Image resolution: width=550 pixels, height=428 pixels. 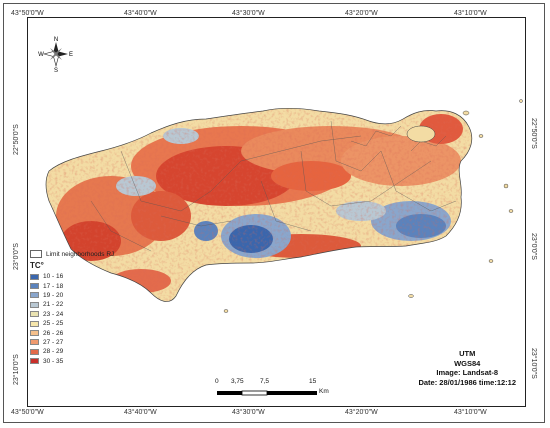 What do you see at coordinates (37, 265) in the screenshot?
I see `legend-title: TC°` at bounding box center [37, 265].